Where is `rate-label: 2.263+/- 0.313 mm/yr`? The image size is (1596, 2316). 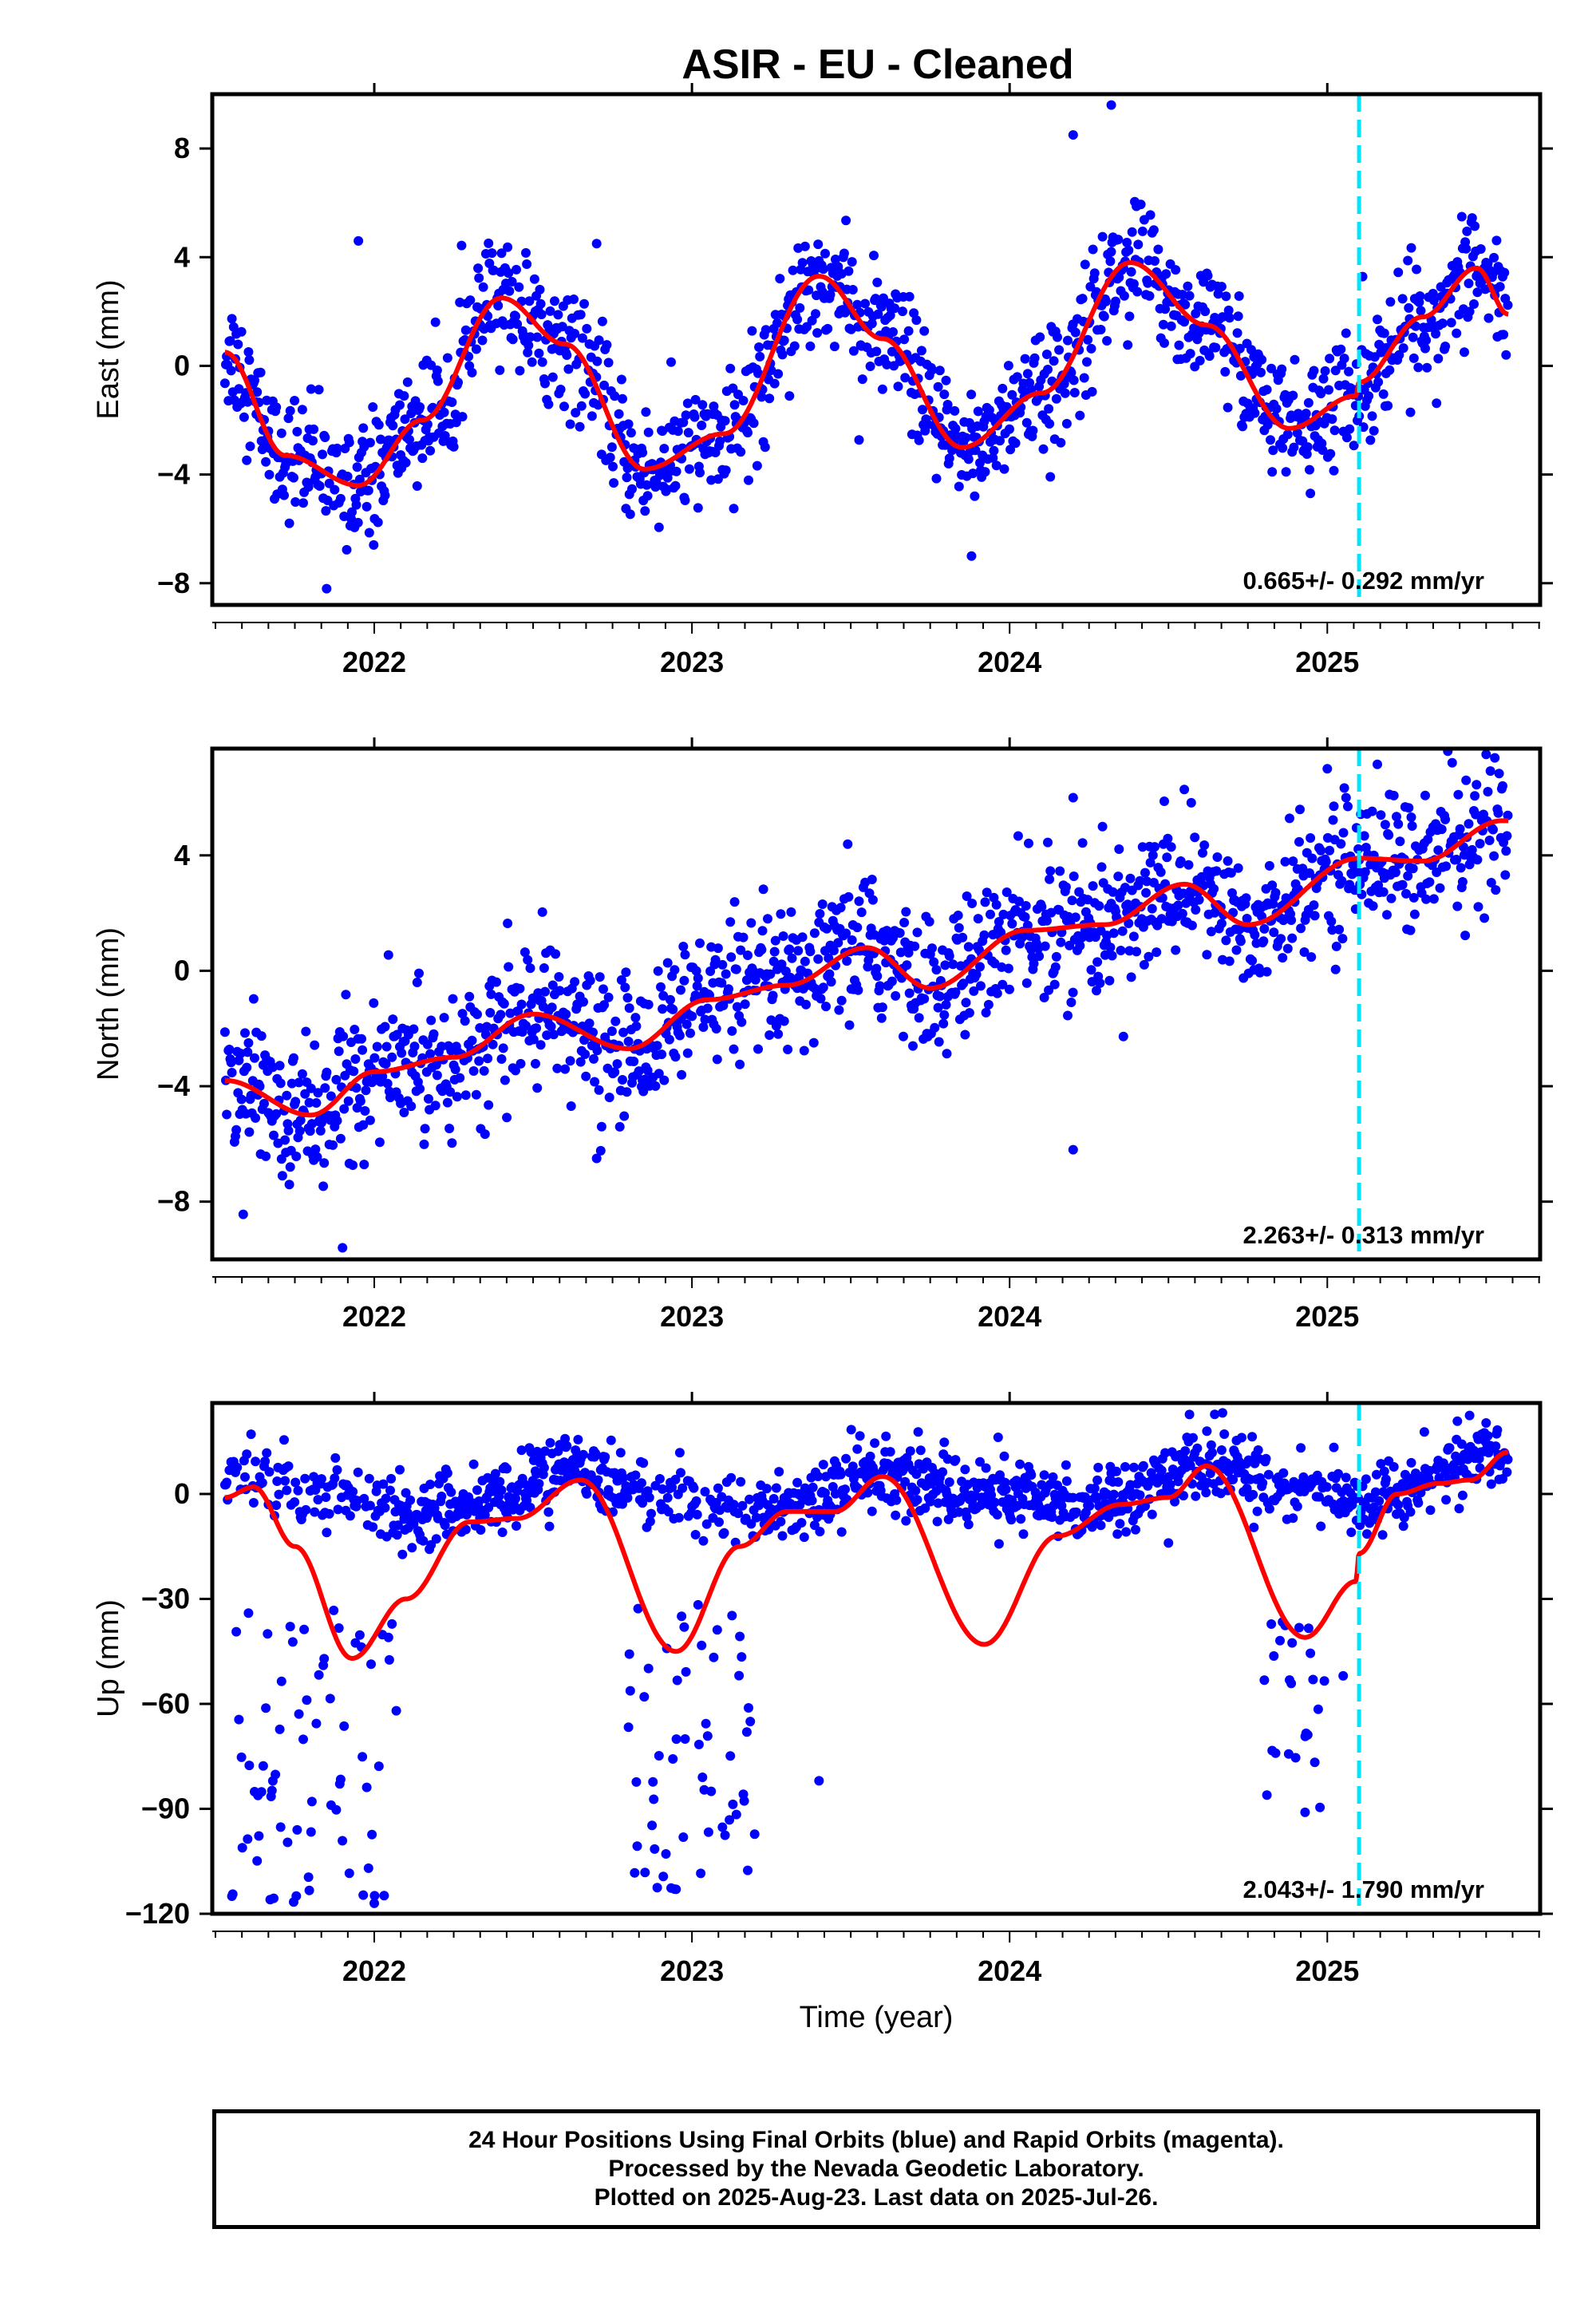
rate-label: 2.263+/- 0.313 mm/yr is located at coordinates (1363, 1235).